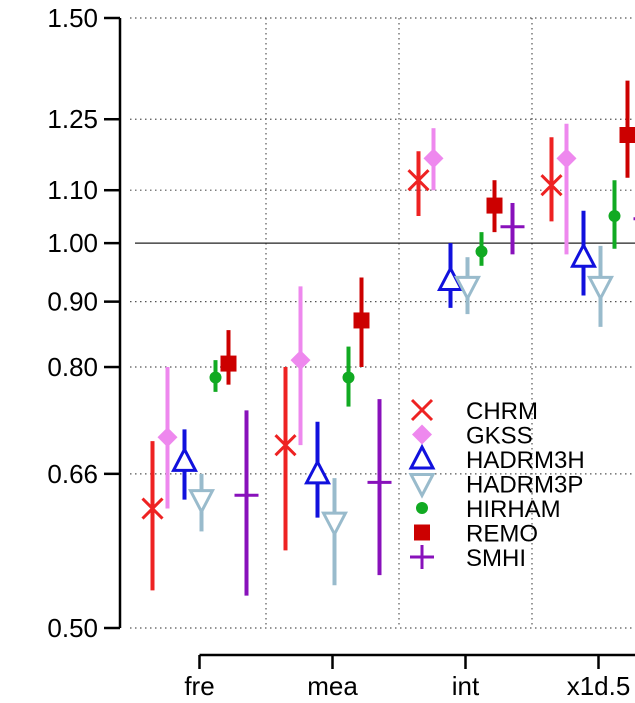  Describe the element at coordinates (502, 411) in the screenshot. I see `legend-label: CHRM` at that location.